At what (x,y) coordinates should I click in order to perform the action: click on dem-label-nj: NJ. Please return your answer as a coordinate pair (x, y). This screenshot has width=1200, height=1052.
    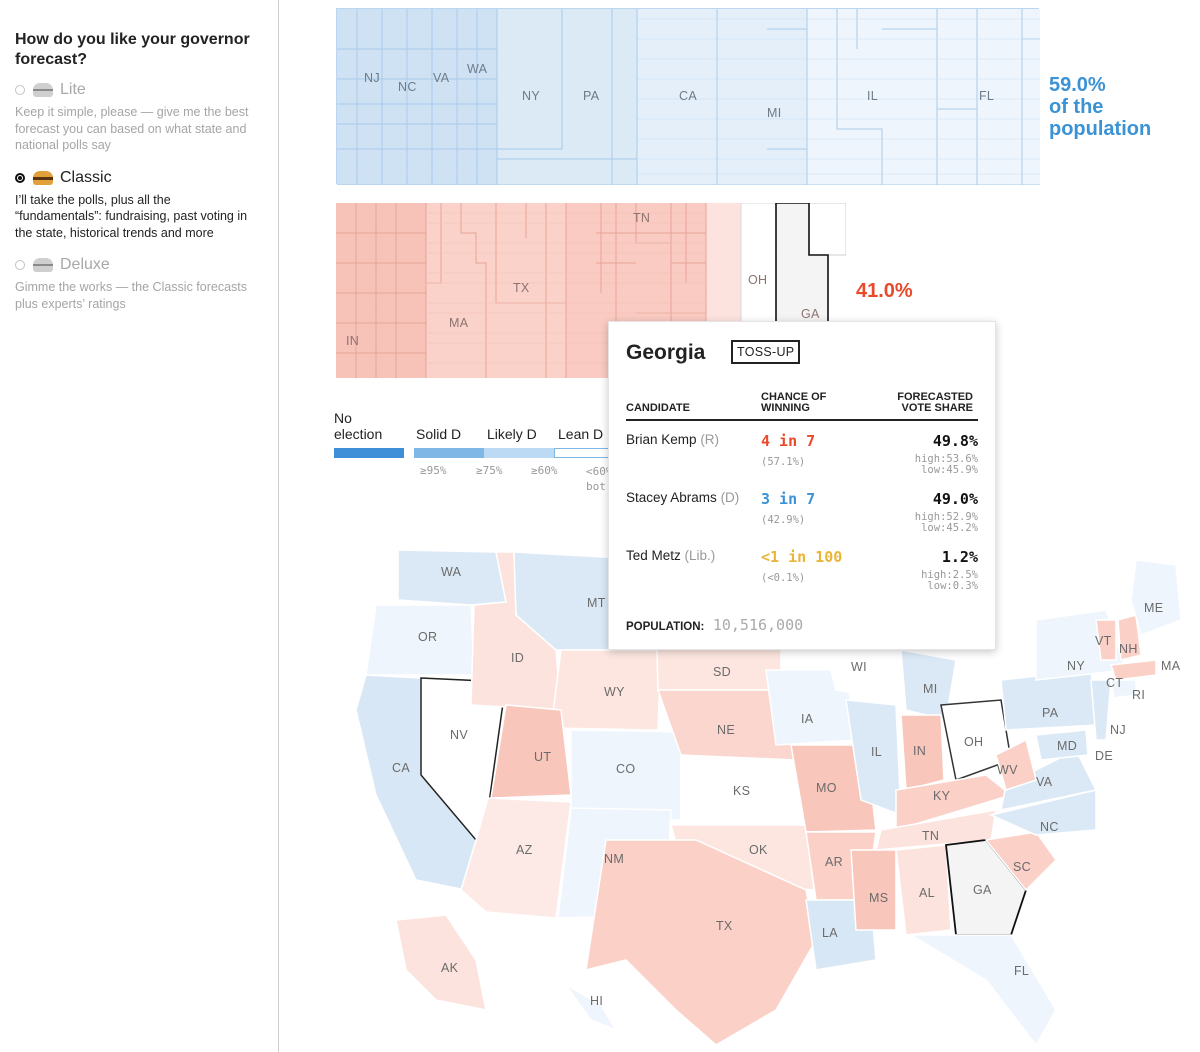
    Looking at the image, I should click on (372, 78).